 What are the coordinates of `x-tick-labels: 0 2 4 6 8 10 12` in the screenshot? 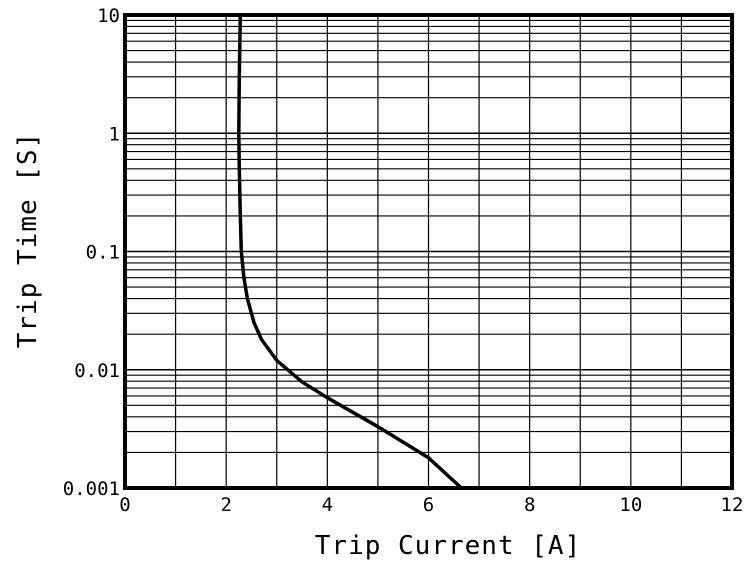 It's located at (431, 505).